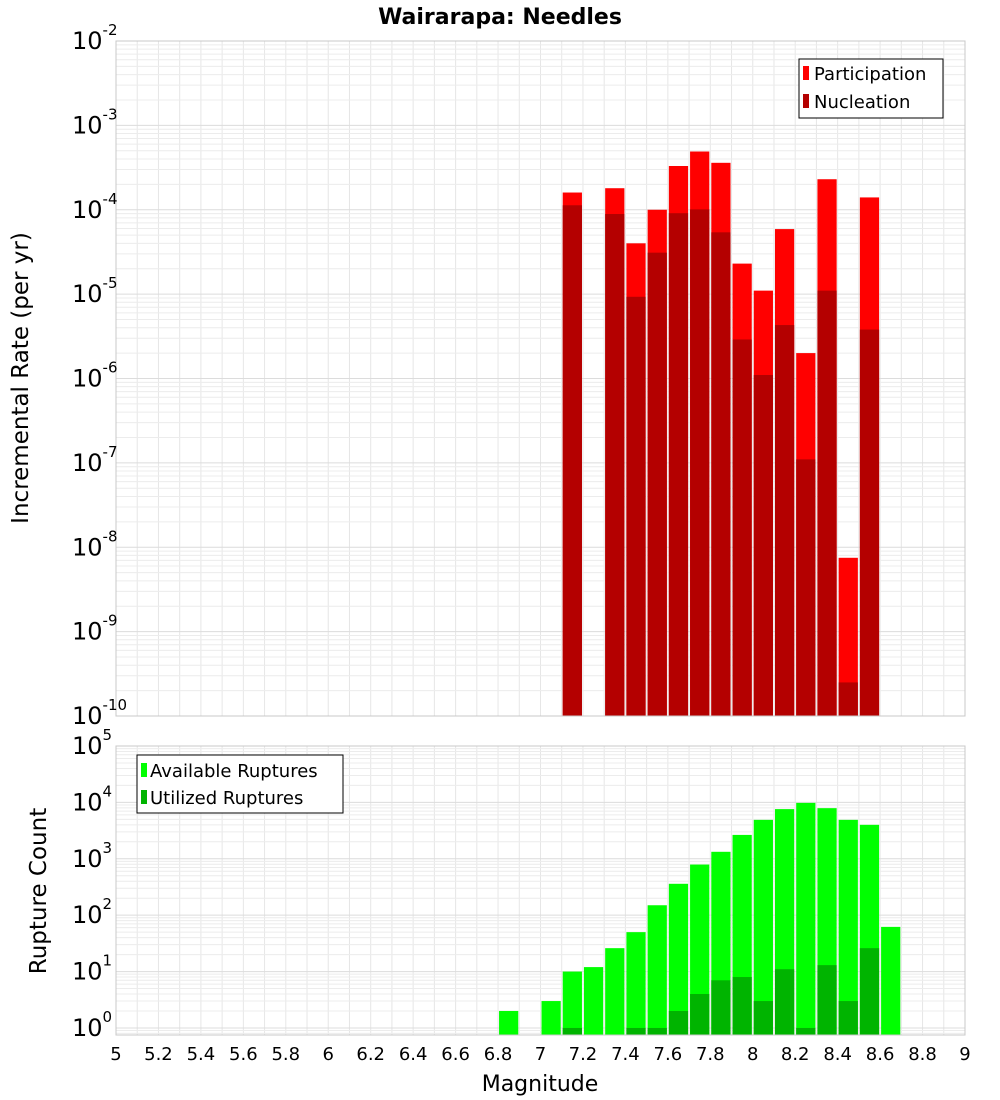 Image resolution: width=1000 pixels, height=1100 pixels. Describe the element at coordinates (95, 376) in the screenshot. I see `rate-y-tick-label: 10⁻⁶` at that location.